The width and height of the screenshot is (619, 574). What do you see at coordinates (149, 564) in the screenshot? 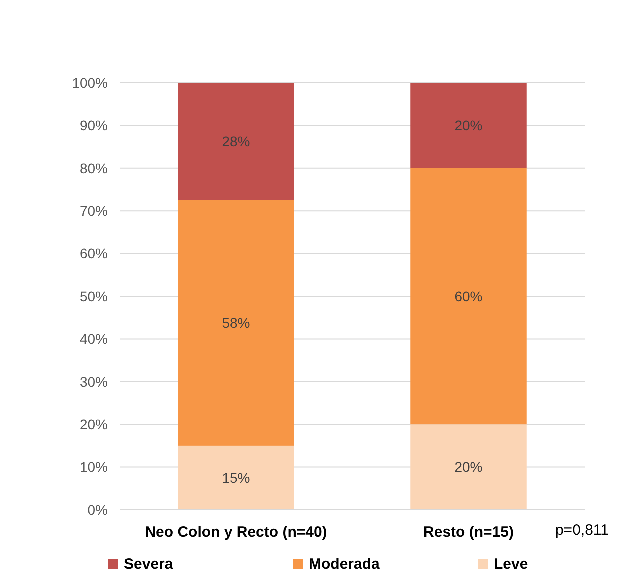
I see `legend-label: Severa` at bounding box center [149, 564].